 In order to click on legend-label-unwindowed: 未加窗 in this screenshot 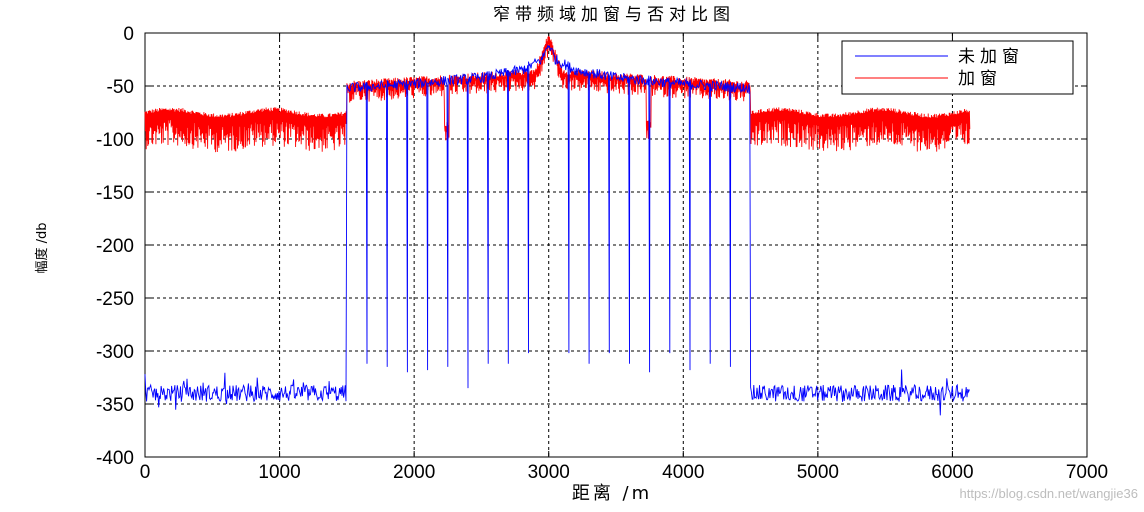, I will do `click(991, 57)`.